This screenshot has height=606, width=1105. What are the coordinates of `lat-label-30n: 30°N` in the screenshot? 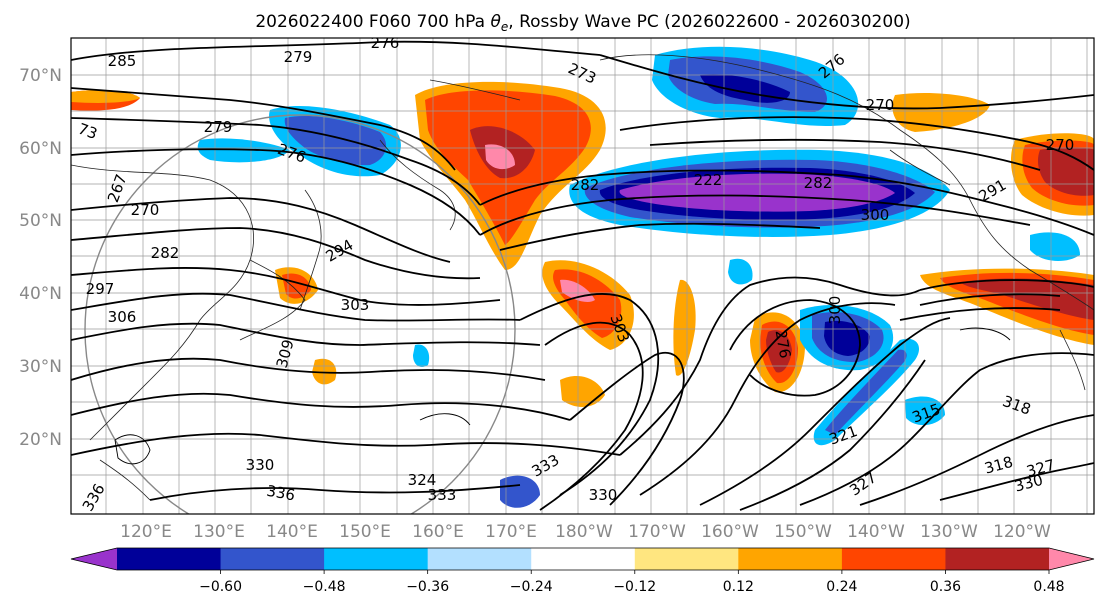 It's located at (40, 367).